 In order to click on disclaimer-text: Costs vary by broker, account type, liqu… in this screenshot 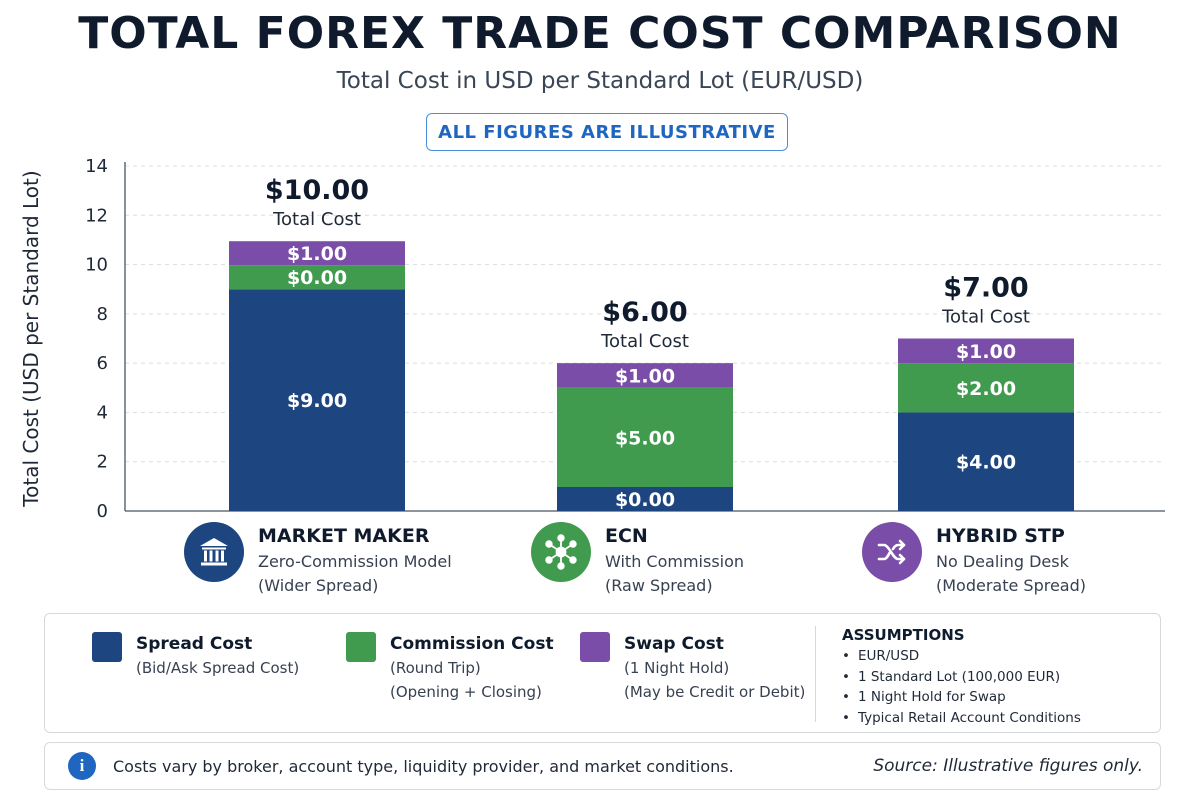, I will do `click(423, 766)`.